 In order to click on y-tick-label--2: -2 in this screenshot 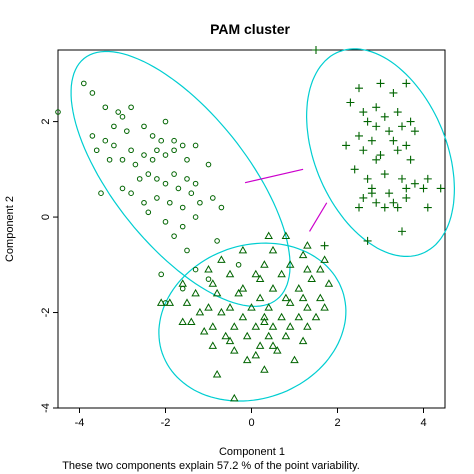, I will do `click(46, 313)`.